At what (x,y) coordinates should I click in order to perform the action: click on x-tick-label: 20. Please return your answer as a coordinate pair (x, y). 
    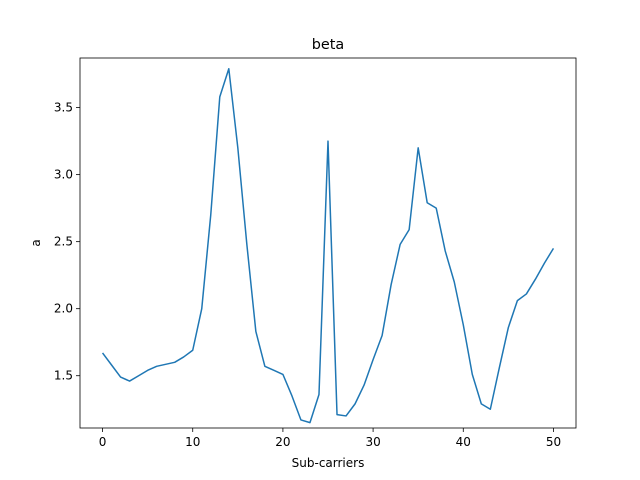
    Looking at the image, I should click on (282, 442).